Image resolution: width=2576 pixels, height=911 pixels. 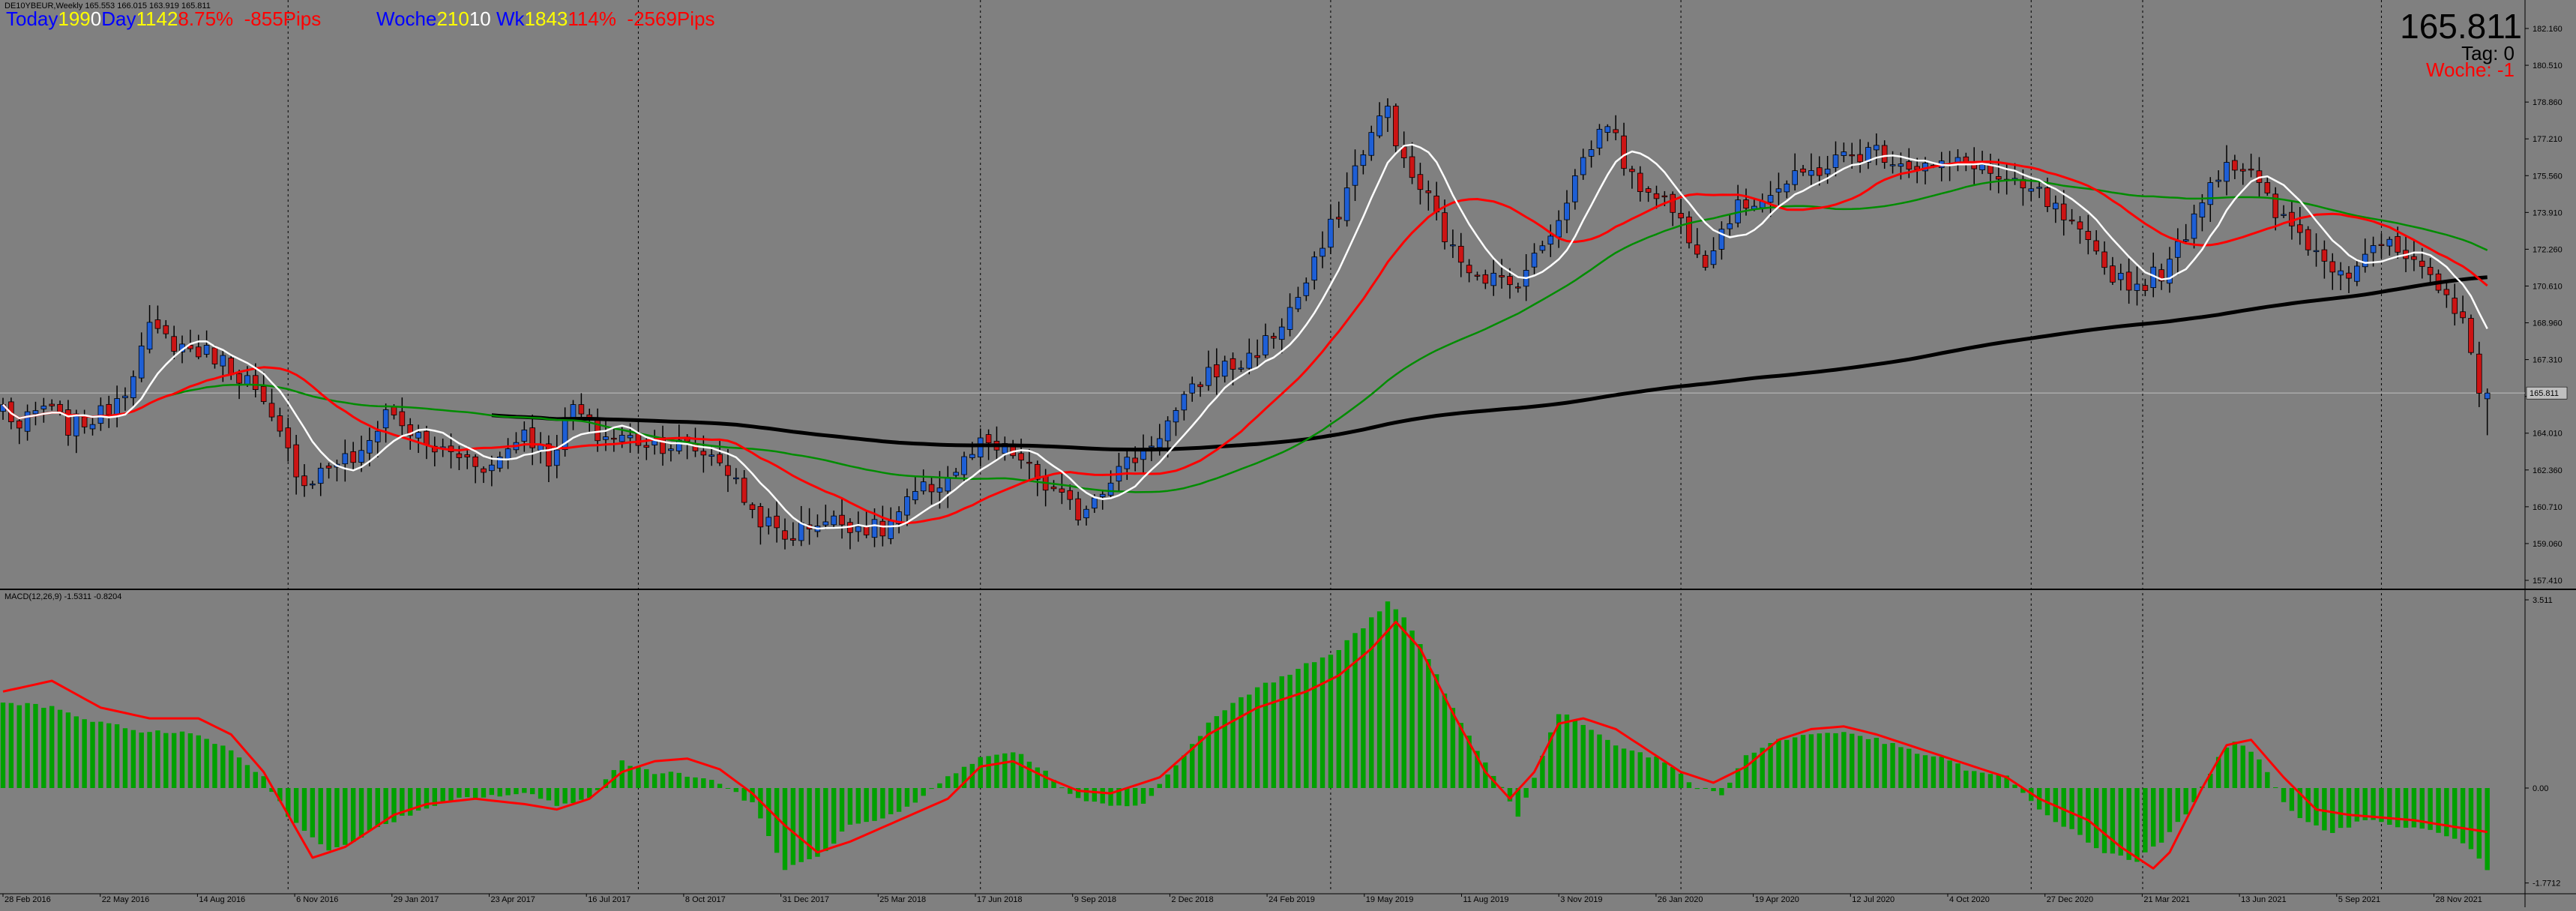 What do you see at coordinates (513, 899) in the screenshot?
I see `time-tick-label: 23 Apr 2017` at bounding box center [513, 899].